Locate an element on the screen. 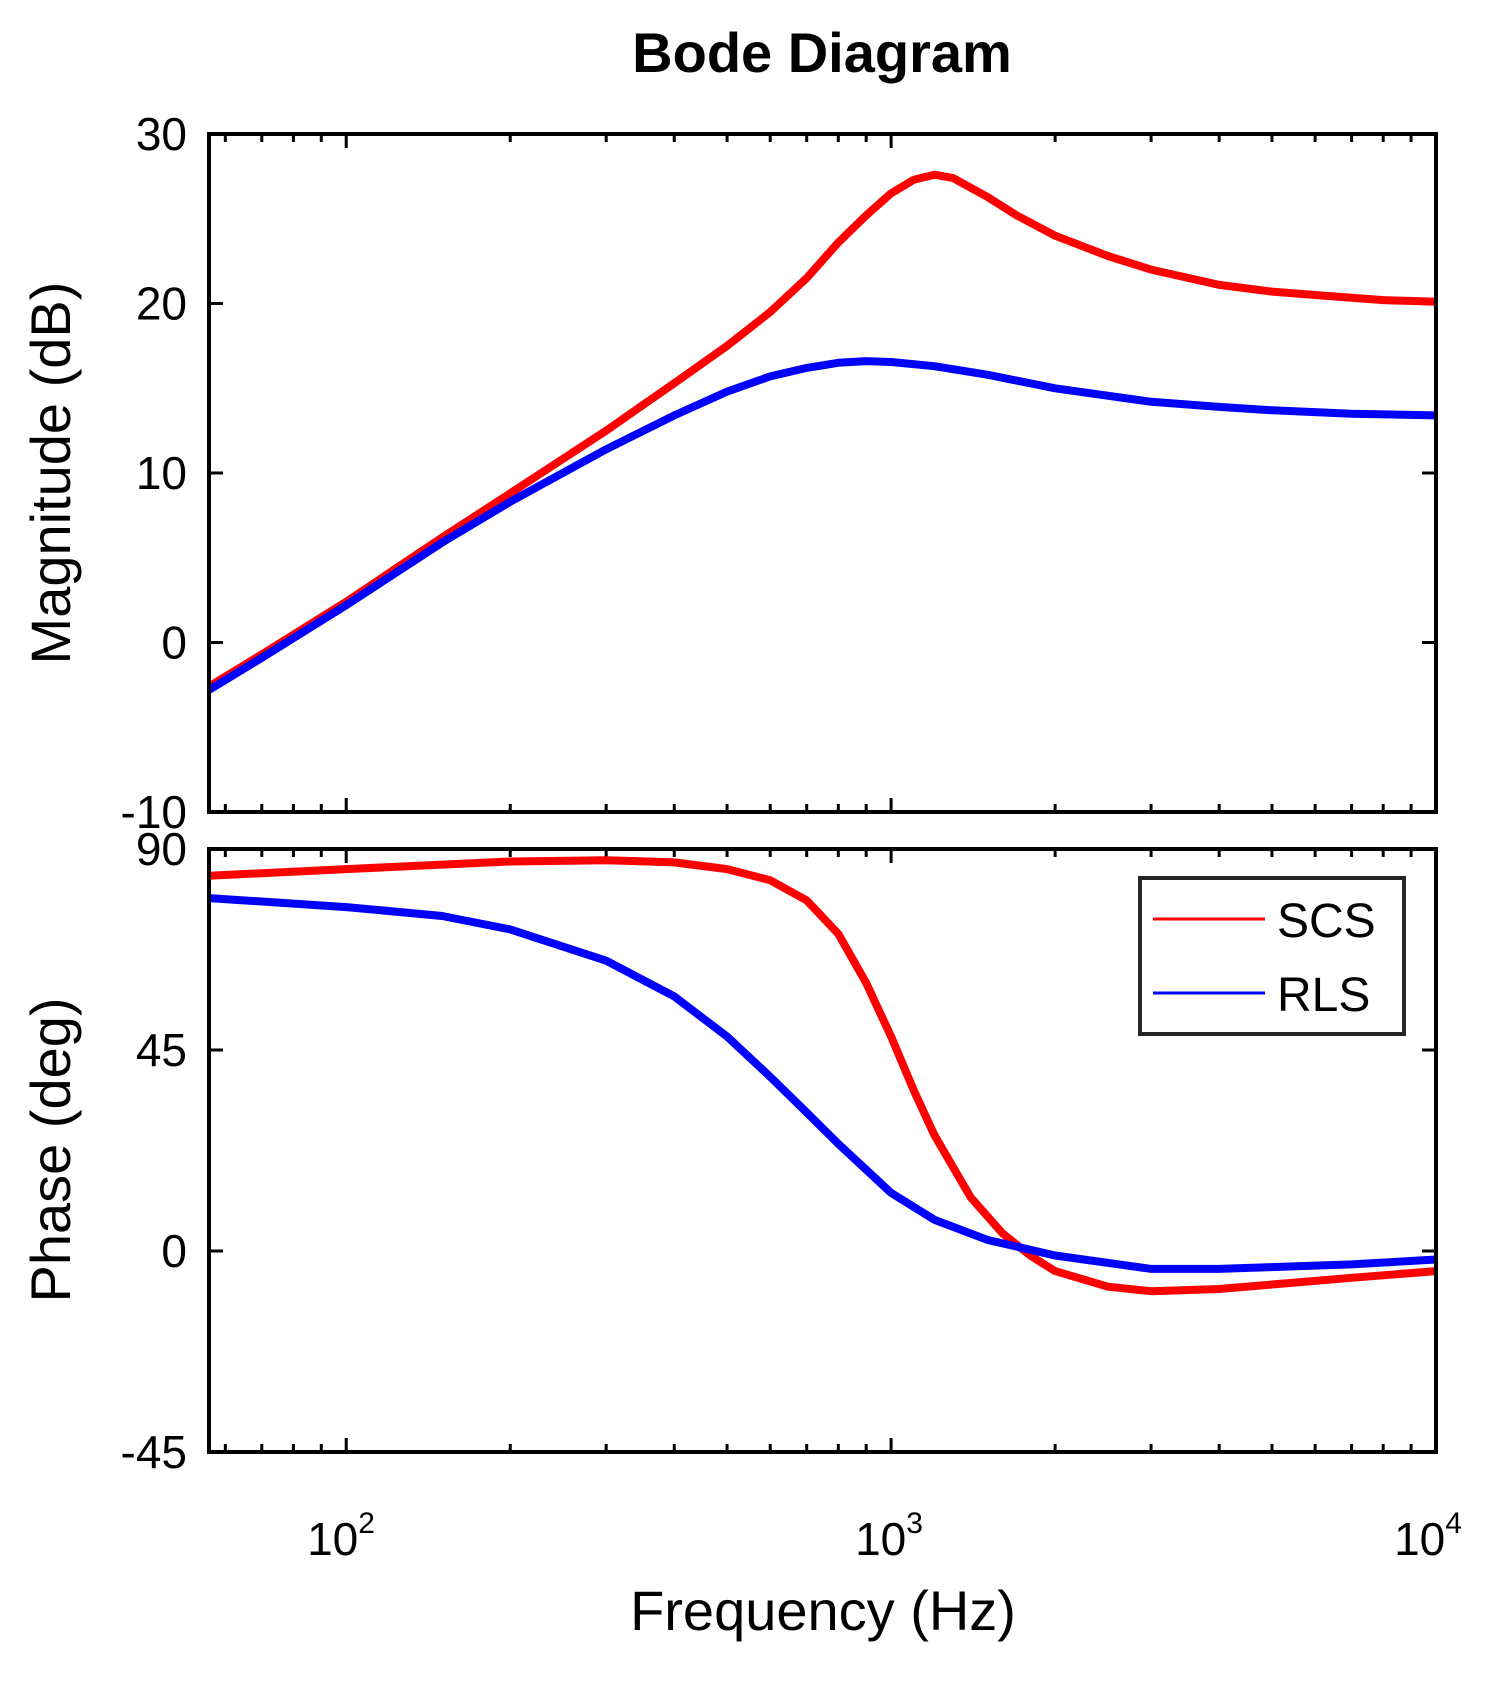  legend-label-scs: SCS is located at coordinates (1326, 921).